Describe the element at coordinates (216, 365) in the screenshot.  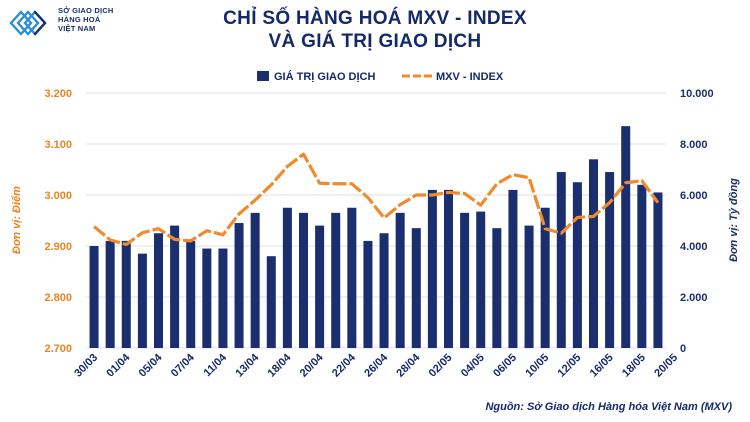
I see `x-tick-label: 11/04` at that location.